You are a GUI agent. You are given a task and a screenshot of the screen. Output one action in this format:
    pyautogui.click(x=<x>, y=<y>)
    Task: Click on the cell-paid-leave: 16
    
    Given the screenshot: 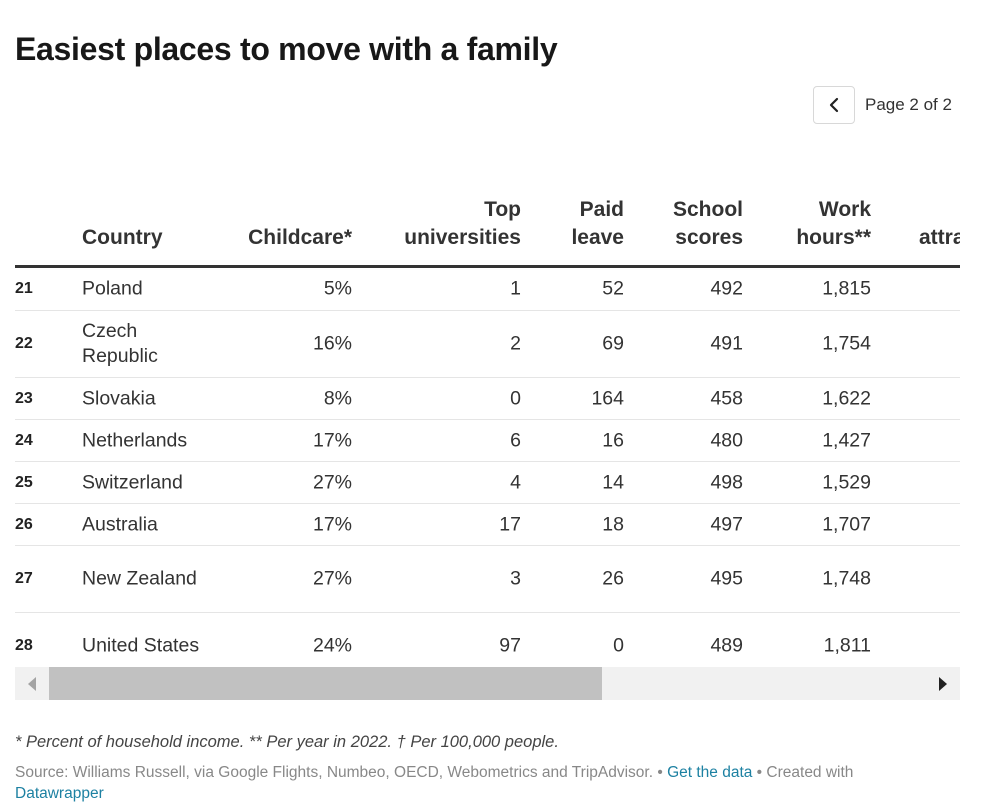 What is the action you would take?
    pyautogui.click(x=613, y=440)
    